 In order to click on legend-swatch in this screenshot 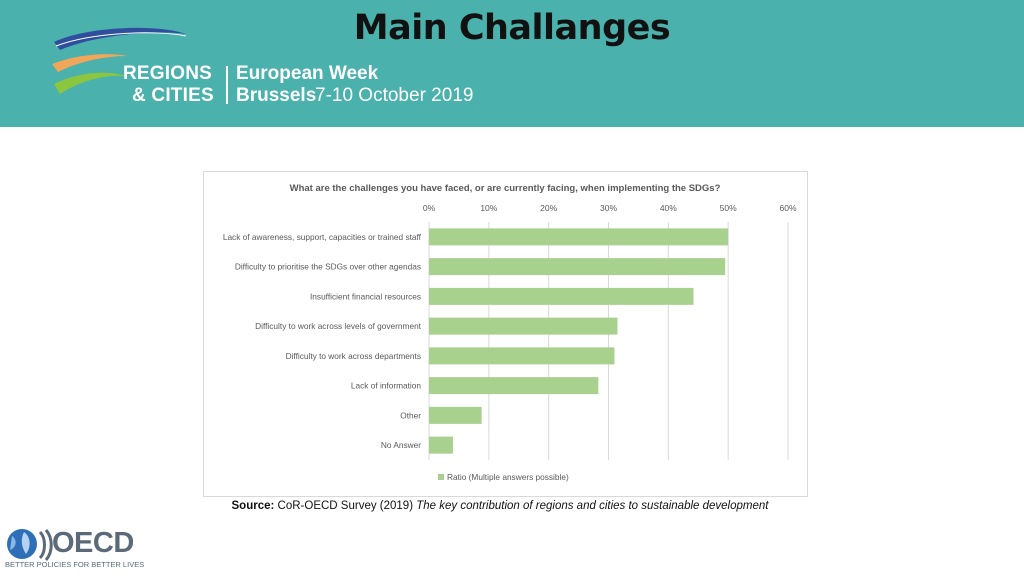, I will do `click(441, 477)`.